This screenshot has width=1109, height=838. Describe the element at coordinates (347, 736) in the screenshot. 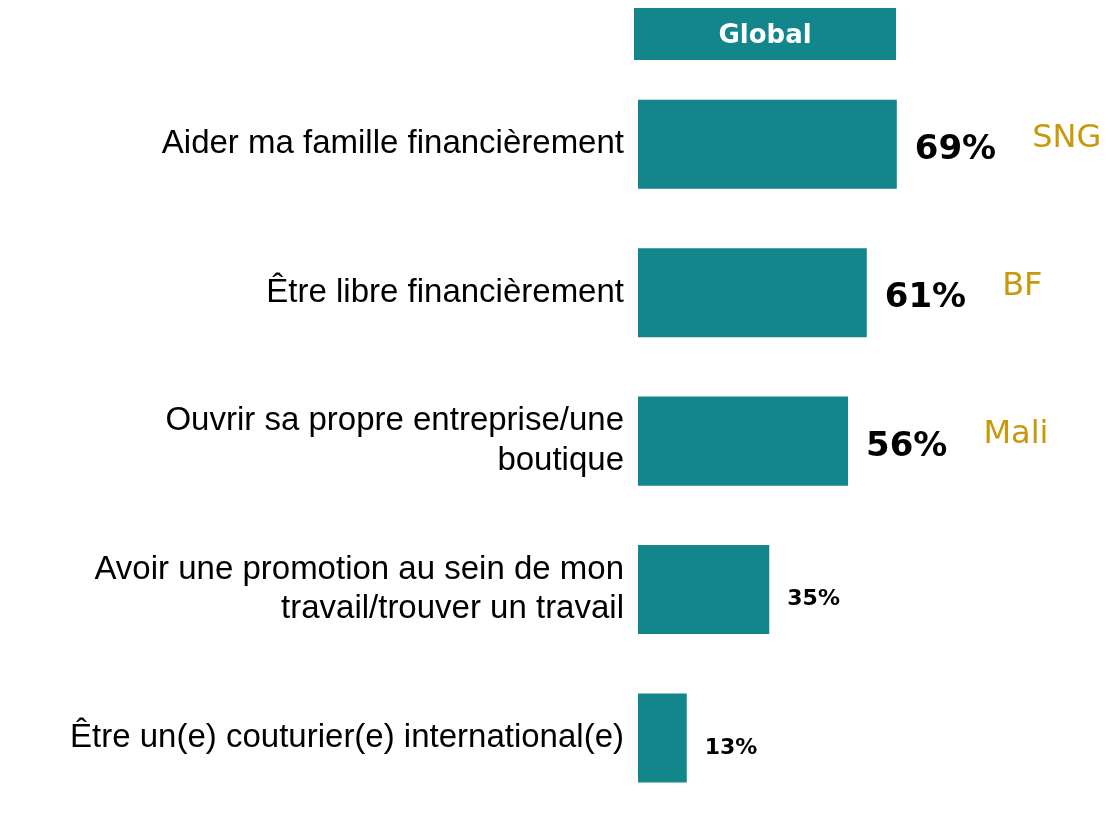

I see `y-tick-label: Être un(e) couturier(e) international(e)` at that location.